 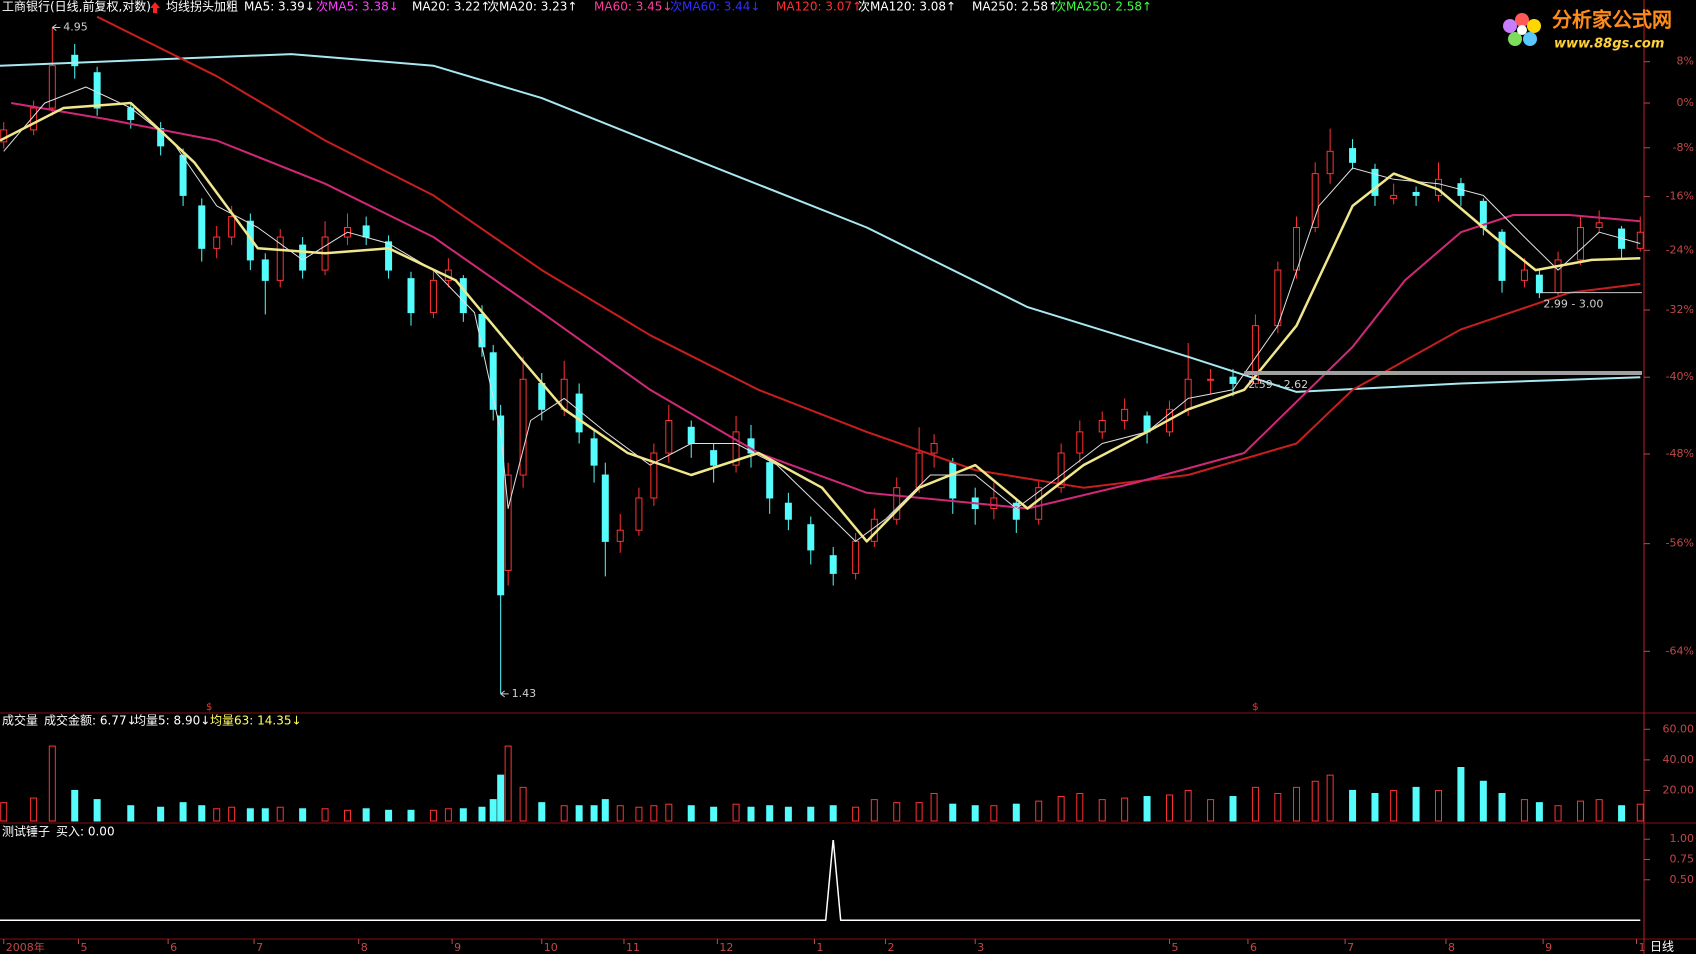 I want to click on range-label: 2.99 - 3.00, so click(x=1573, y=304).